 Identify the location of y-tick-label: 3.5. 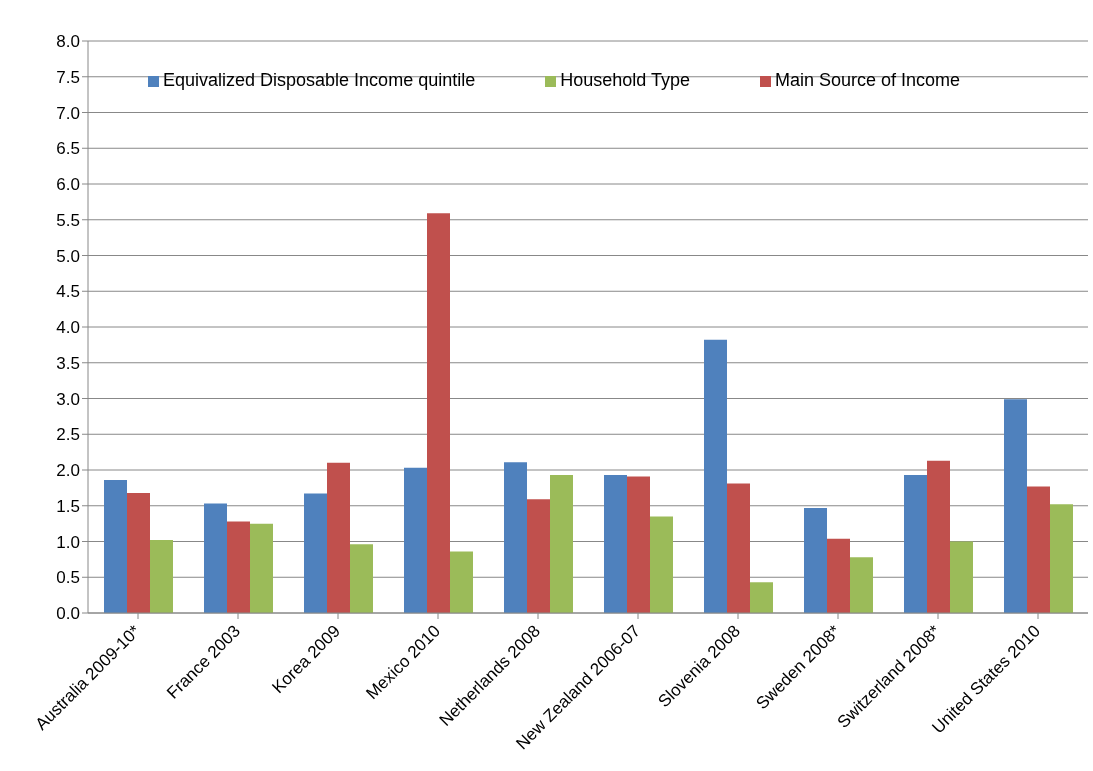
(68, 363).